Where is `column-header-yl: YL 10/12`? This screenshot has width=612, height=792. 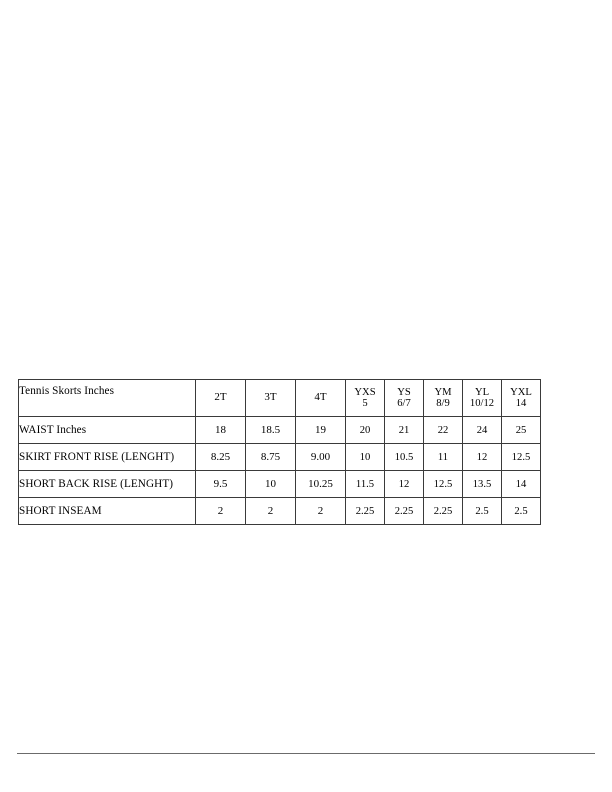 column-header-yl: YL 10/12 is located at coordinates (482, 398).